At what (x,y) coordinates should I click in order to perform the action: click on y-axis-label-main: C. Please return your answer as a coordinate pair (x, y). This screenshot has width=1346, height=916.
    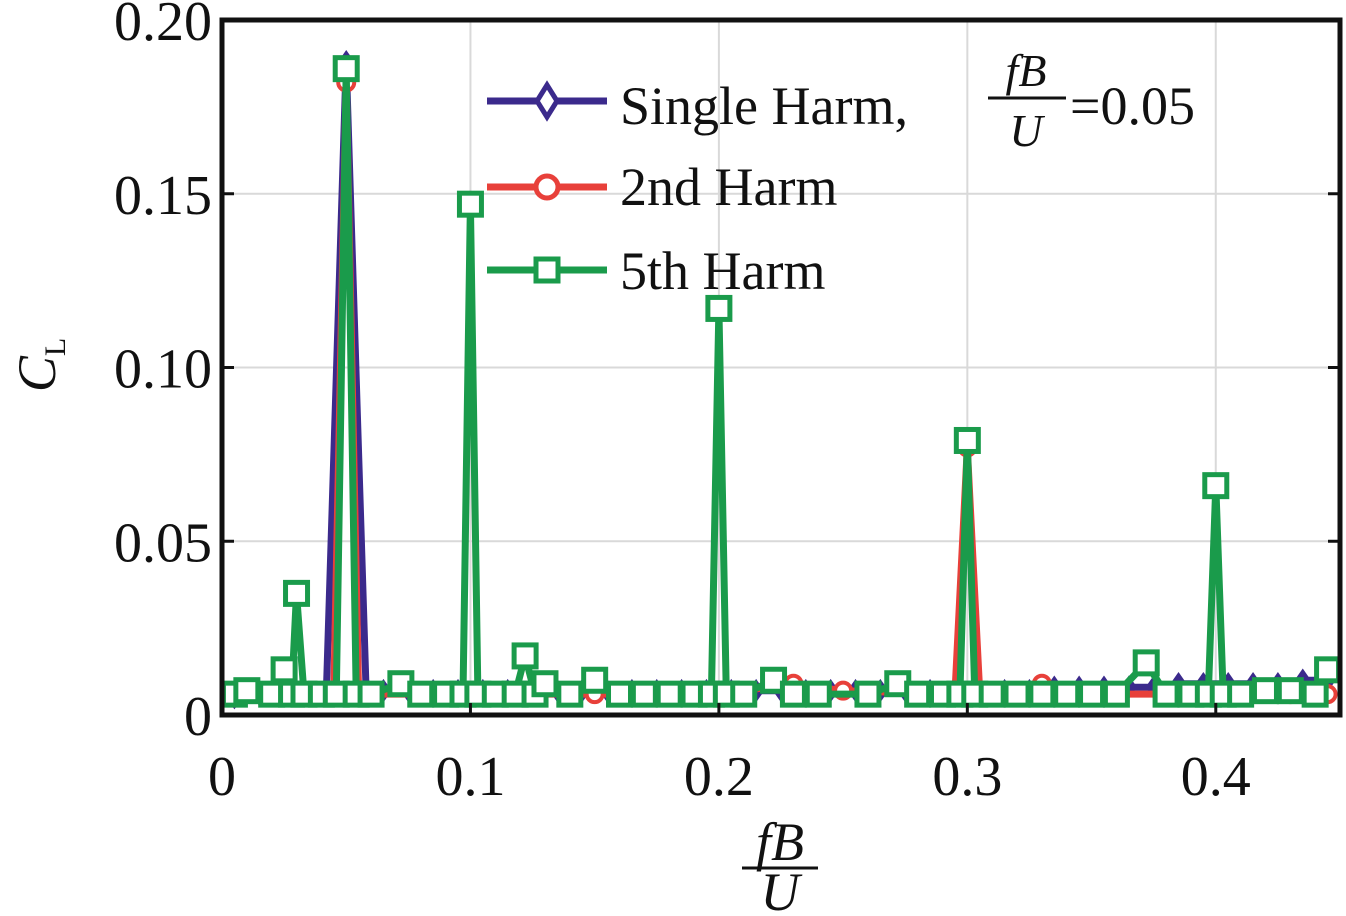
    Looking at the image, I should click on (37, 373).